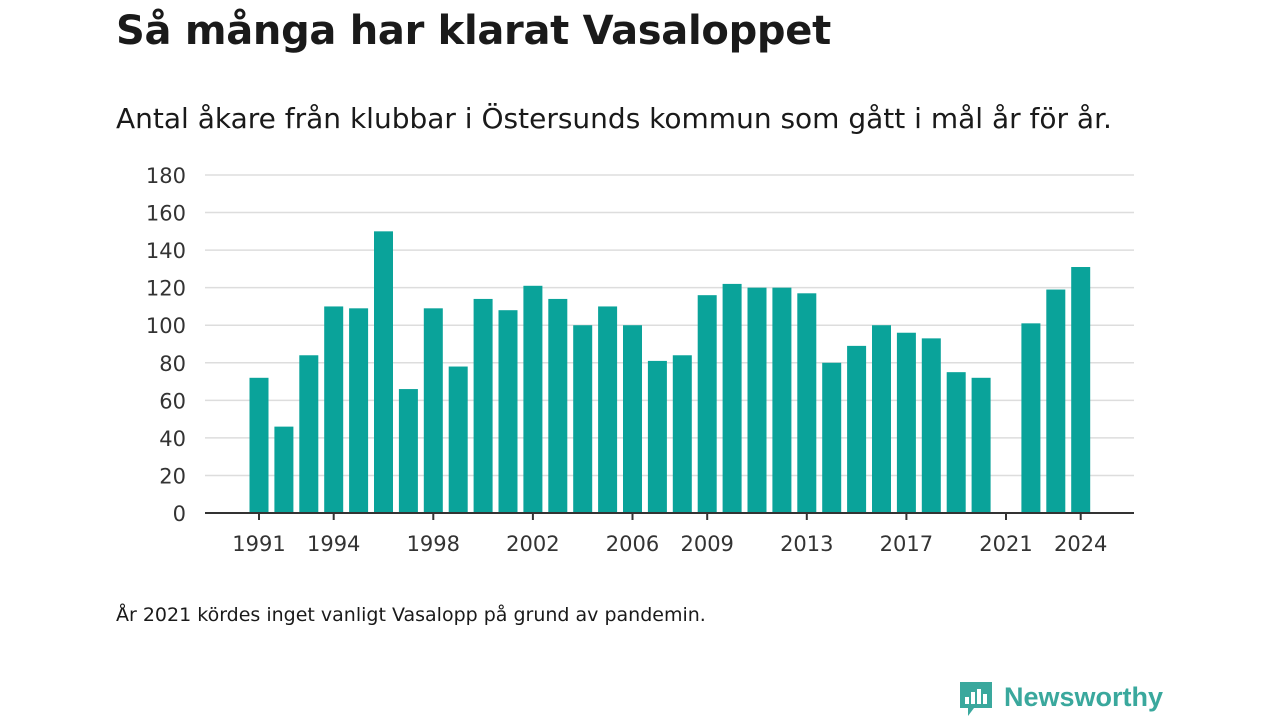  What do you see at coordinates (669, 516) in the screenshot?
I see `axes` at bounding box center [669, 516].